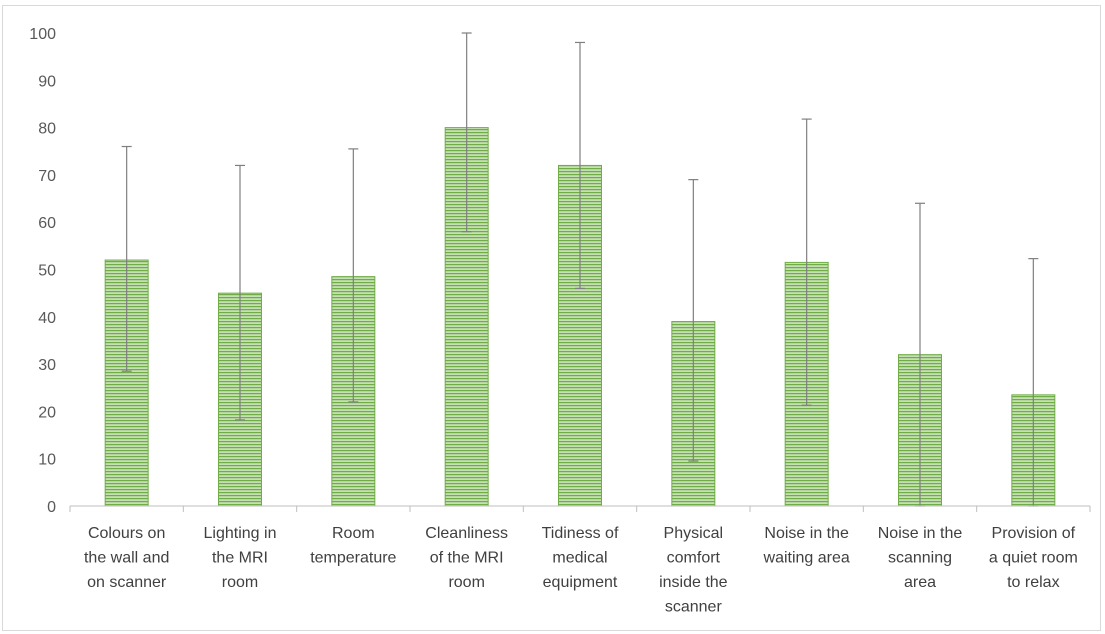 The image size is (1105, 634). Describe the element at coordinates (1033, 558) in the screenshot. I see `x-category-label: Provision of a quiet room to relax` at that location.